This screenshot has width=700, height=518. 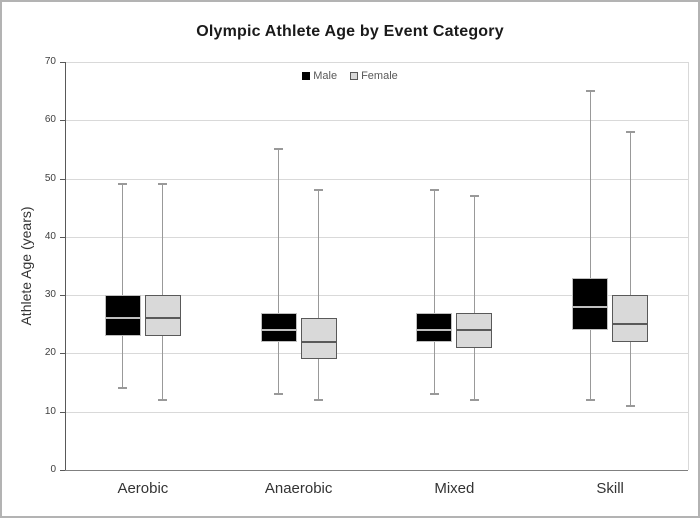 What do you see at coordinates (434, 330) in the screenshot?
I see `median-male-mixed` at bounding box center [434, 330].